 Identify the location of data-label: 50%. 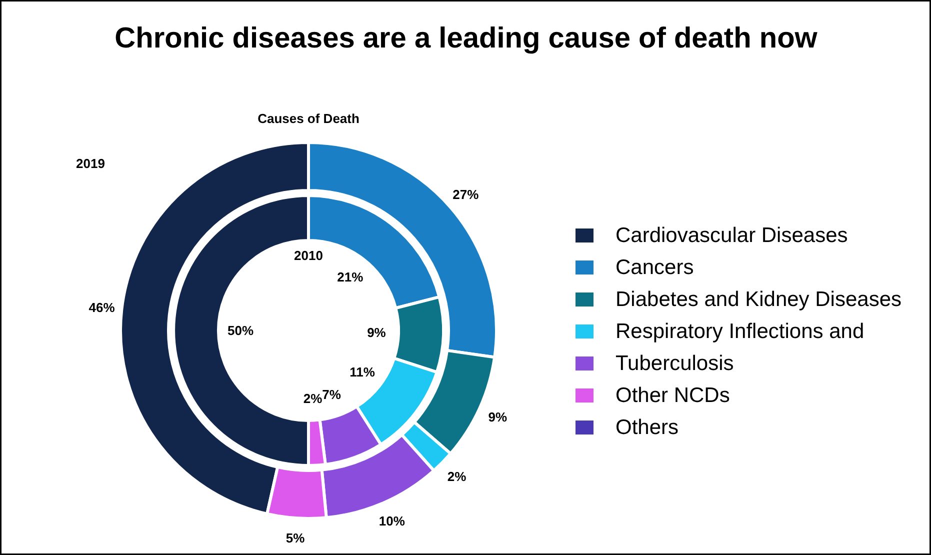
(240, 330).